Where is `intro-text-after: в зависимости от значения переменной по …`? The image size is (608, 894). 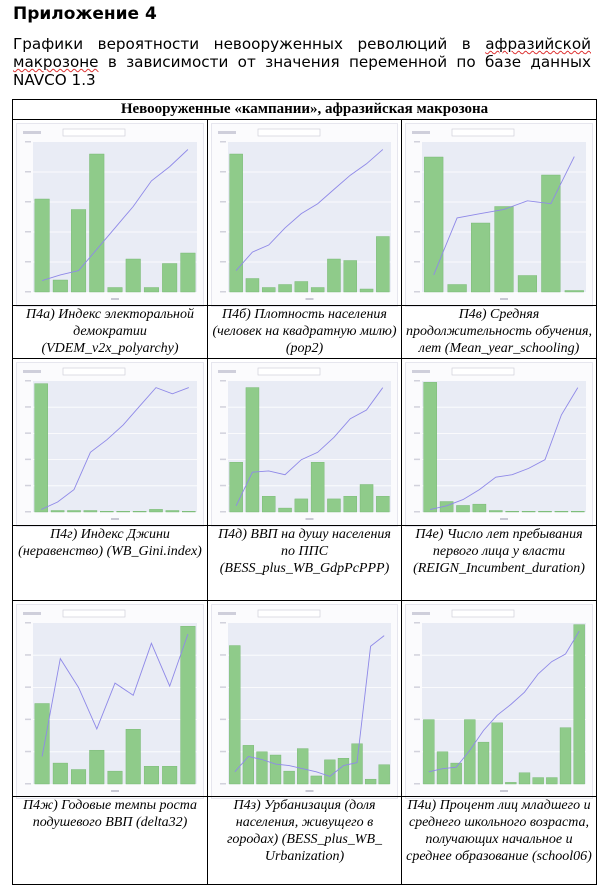
intro-text-after: в зависимости от значения переменной по … is located at coordinates (302, 71).